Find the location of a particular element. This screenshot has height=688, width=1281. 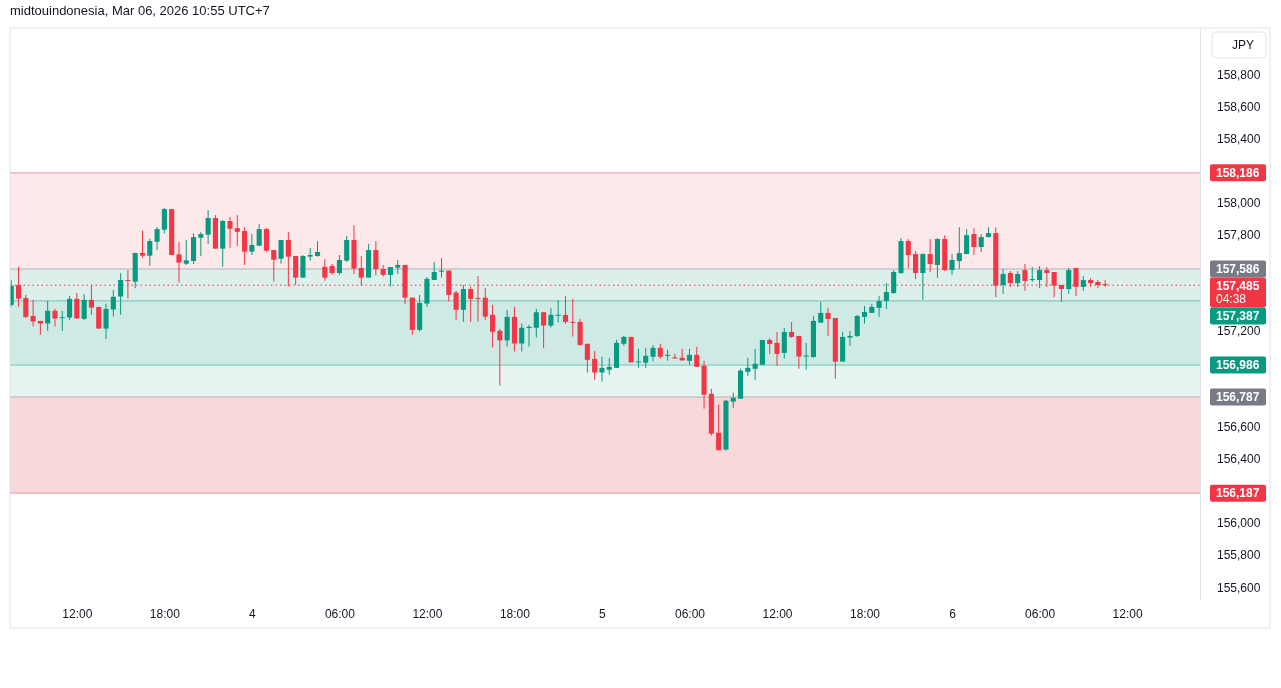

y-tick-label: 156,400 is located at coordinates (1239, 459).